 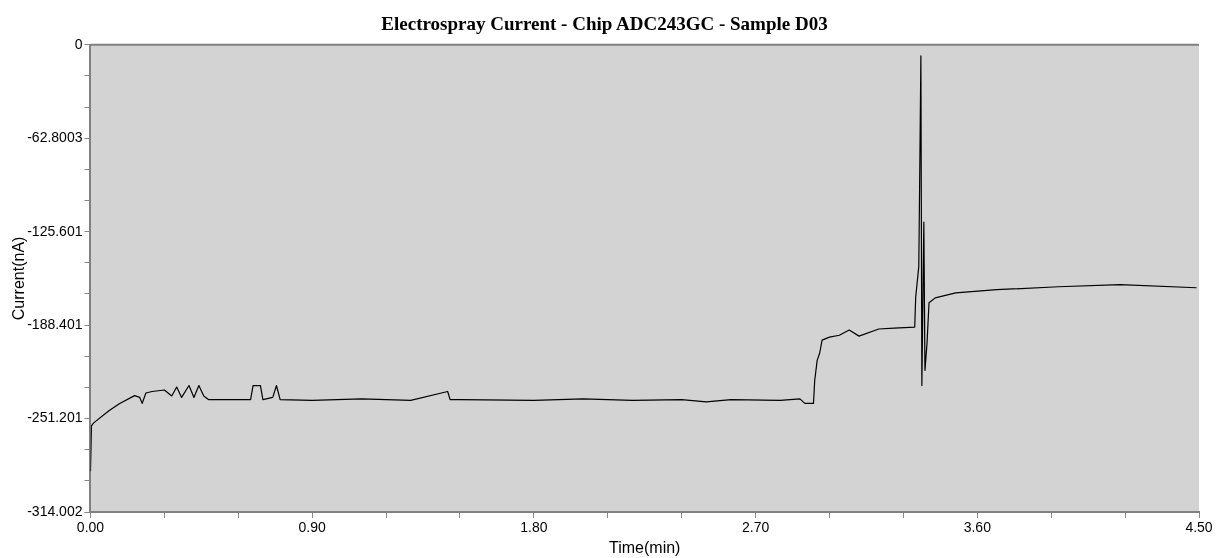 What do you see at coordinates (604, 24) in the screenshot?
I see `chart-title: Electrospray Current - Chip ADC243GC - Sample D03` at bounding box center [604, 24].